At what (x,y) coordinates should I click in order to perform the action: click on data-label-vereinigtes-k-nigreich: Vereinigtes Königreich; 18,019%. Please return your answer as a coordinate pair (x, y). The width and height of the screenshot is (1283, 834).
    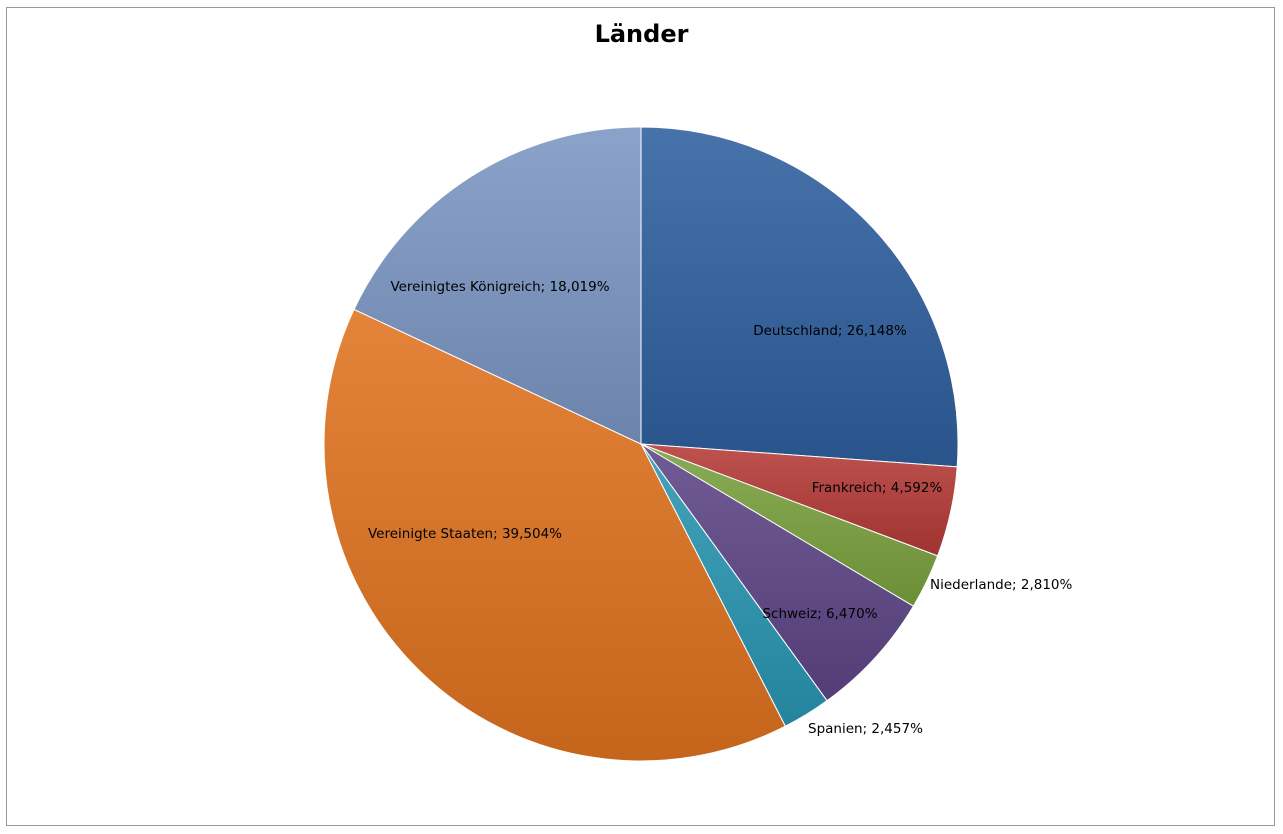
    Looking at the image, I should click on (499, 287).